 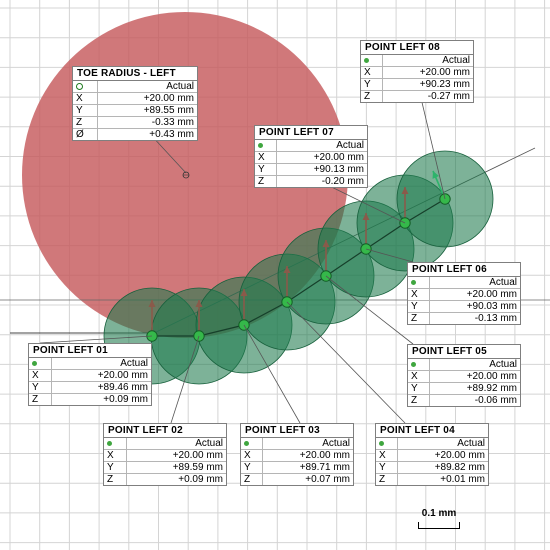 I want to click on axis-value: +0.01 mm, so click(x=442, y=479).